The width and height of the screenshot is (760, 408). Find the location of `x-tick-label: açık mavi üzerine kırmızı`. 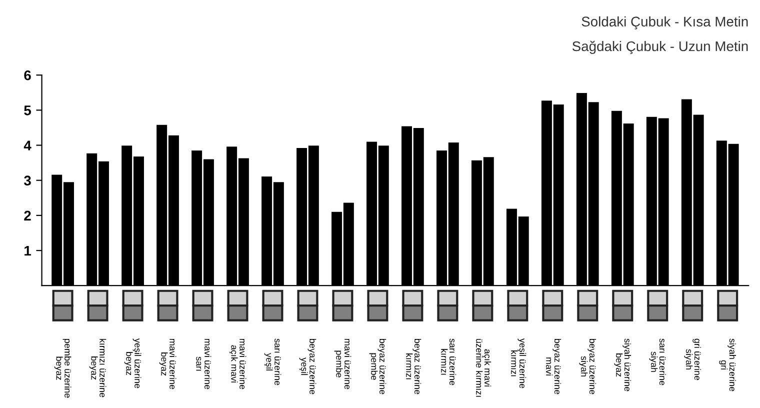

x-tick-label: açık mavi üzerine kırmızı is located at coordinates (484, 367).